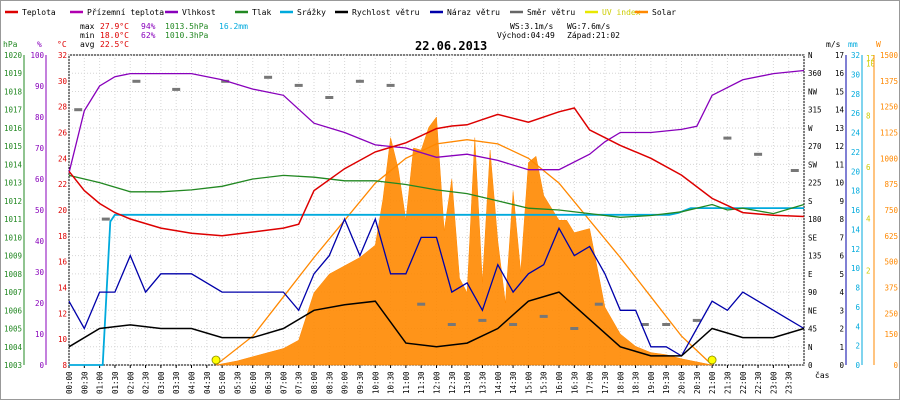 Image resolution: width=900 pixels, height=400 pixels. What do you see at coordinates (666, 382) in the screenshot?
I see `x-axis-tick: 19:30` at bounding box center [666, 382].